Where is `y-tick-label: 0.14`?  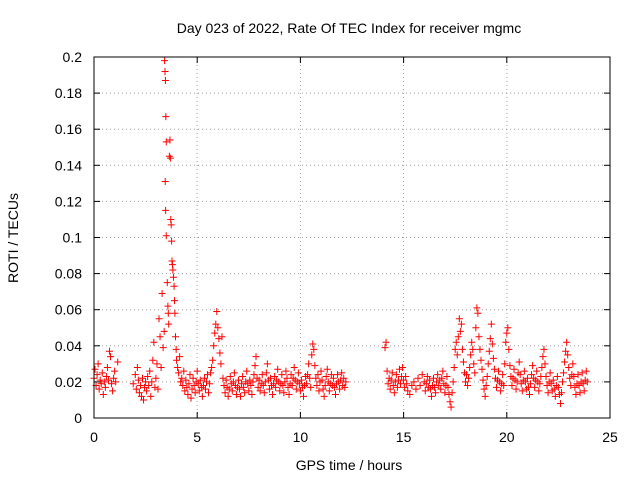
y-tick-label: 0.14 is located at coordinates (68, 165).